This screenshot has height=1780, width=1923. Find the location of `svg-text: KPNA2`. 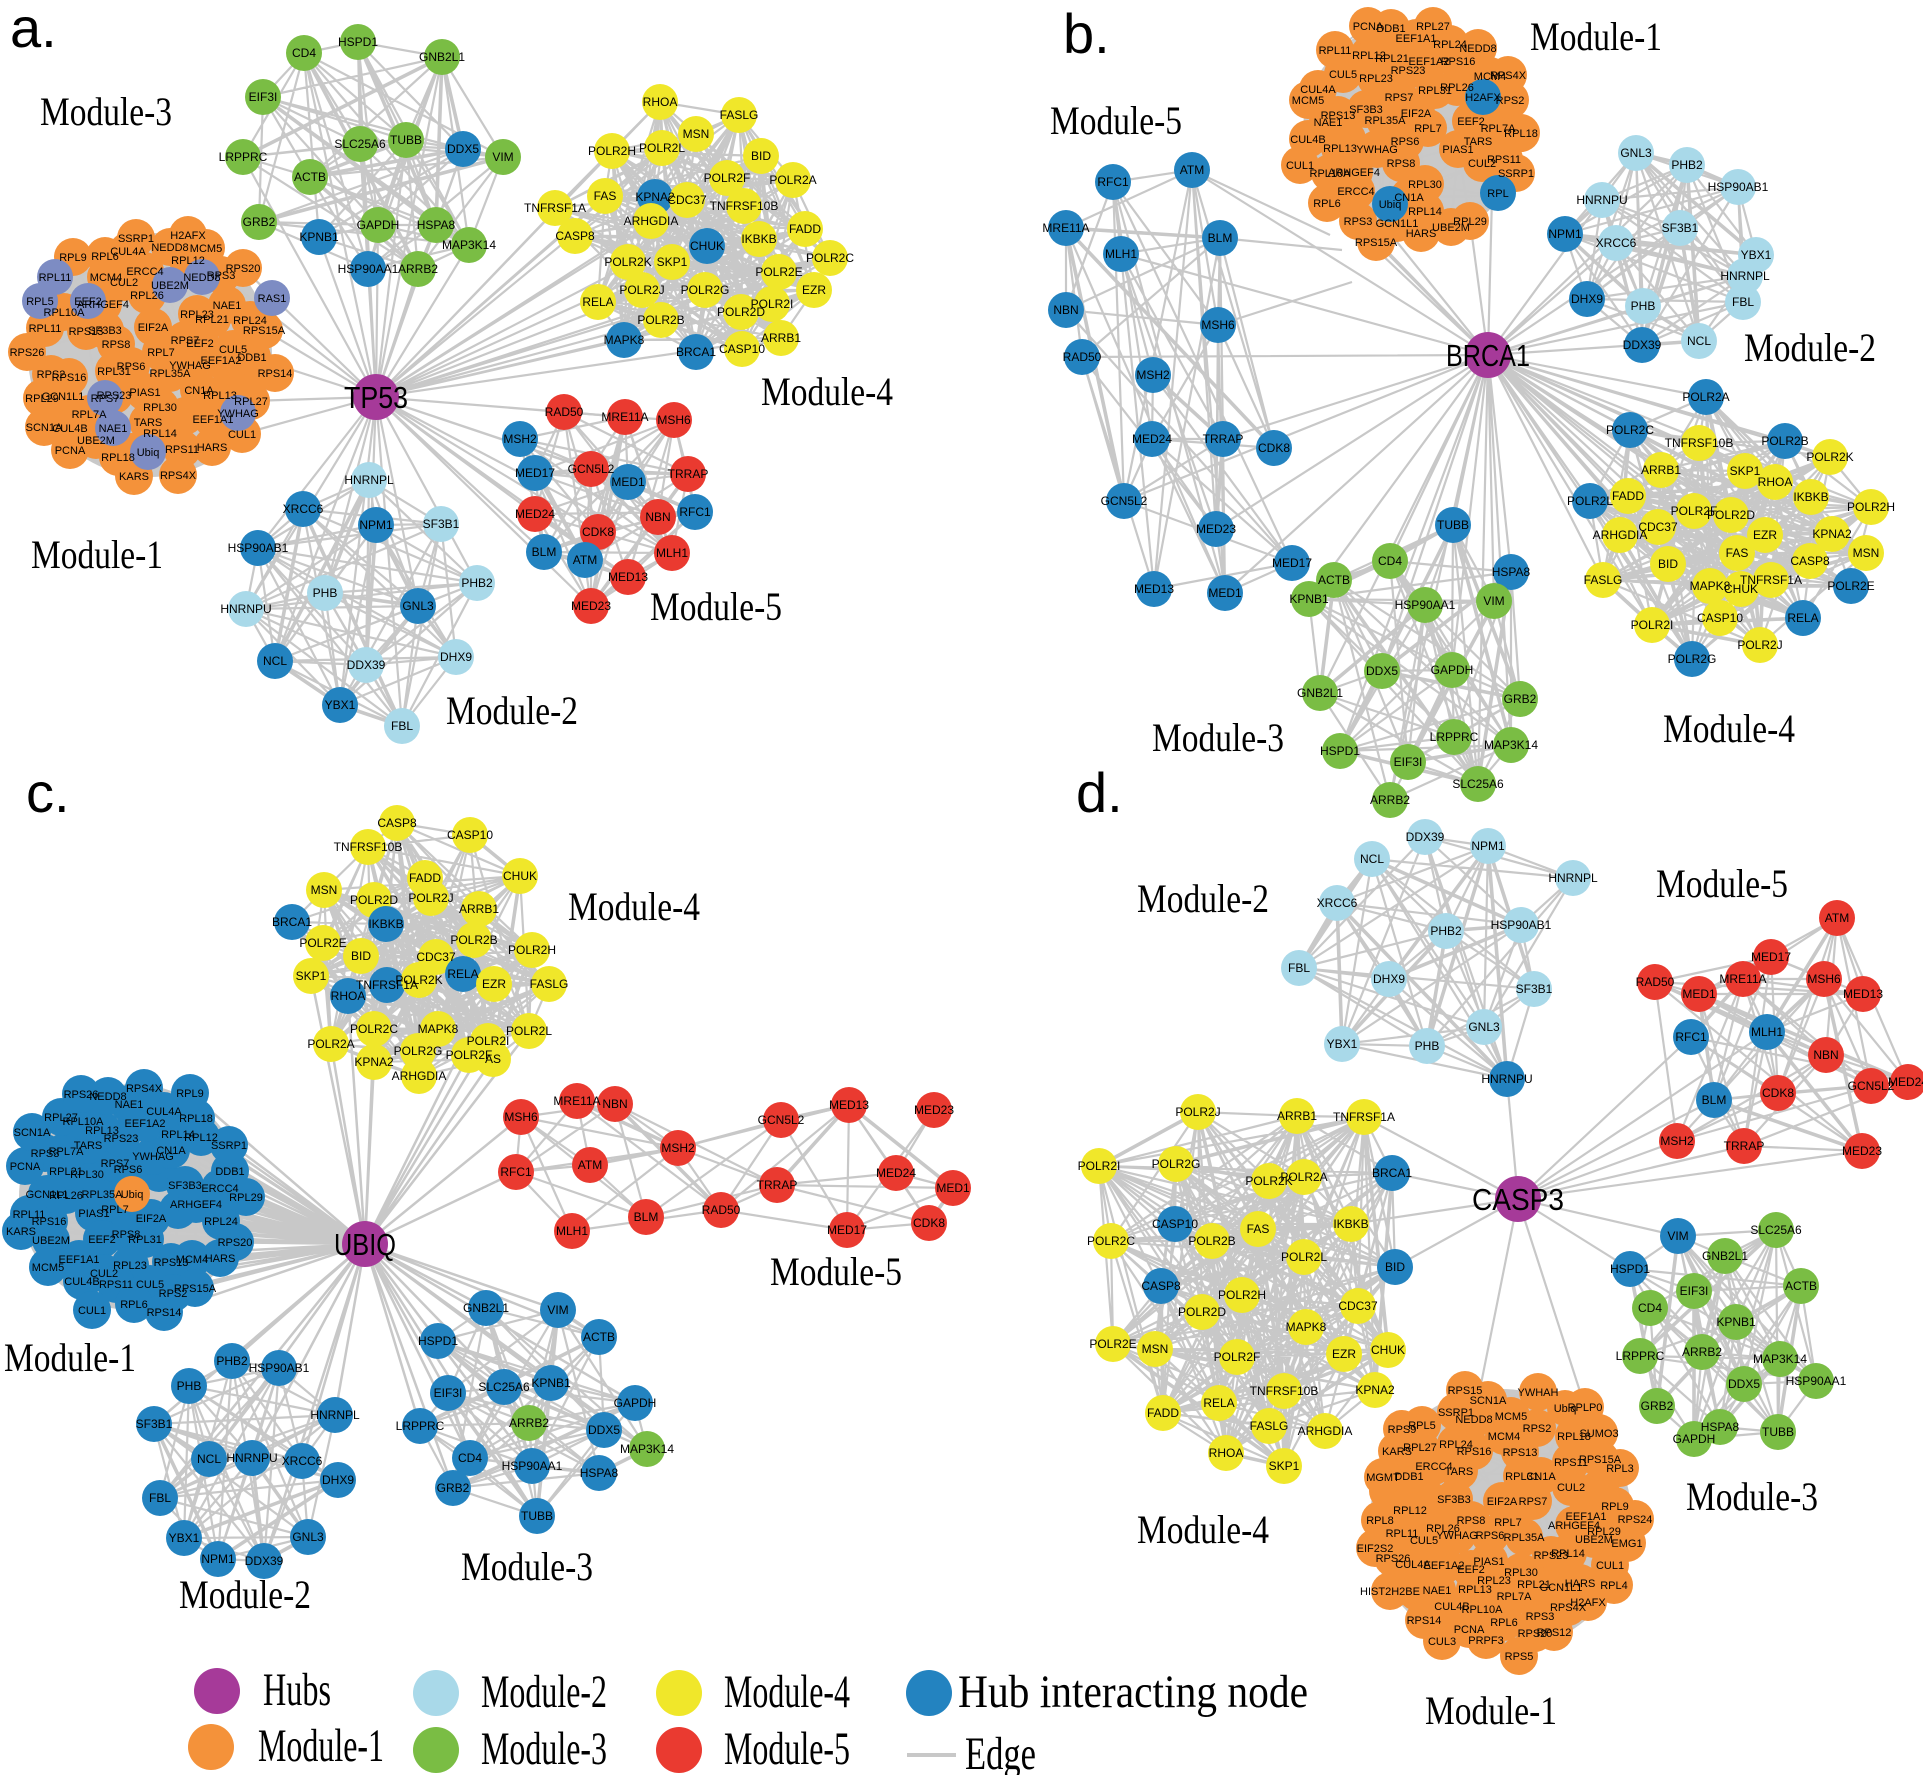

svg-text: KPNA2 is located at coordinates (1375, 1390).